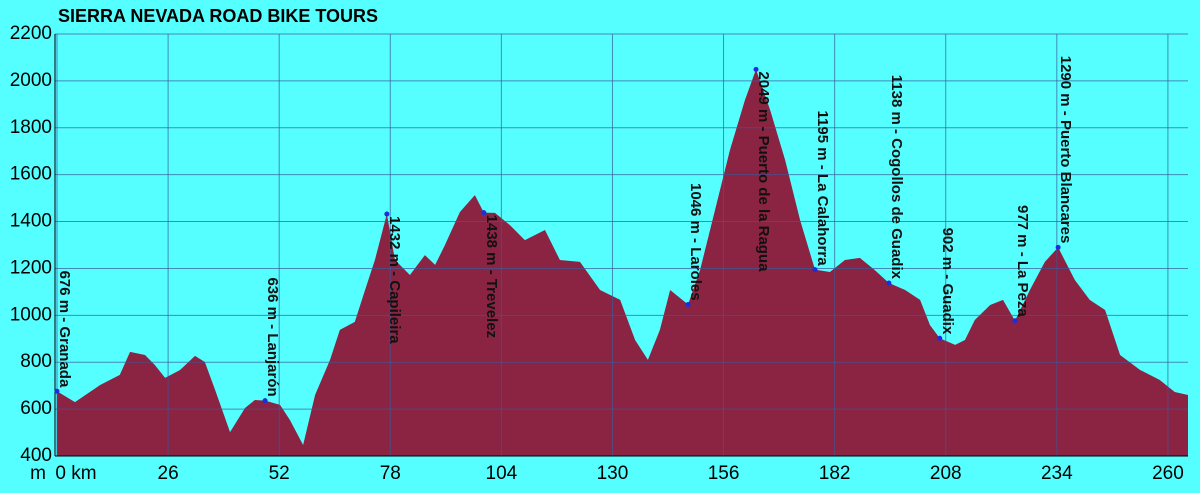 The width and height of the screenshot is (1200, 493). What do you see at coordinates (1022, 261) in the screenshot?
I see `waypoint-label: 977 m - La Peza` at bounding box center [1022, 261].